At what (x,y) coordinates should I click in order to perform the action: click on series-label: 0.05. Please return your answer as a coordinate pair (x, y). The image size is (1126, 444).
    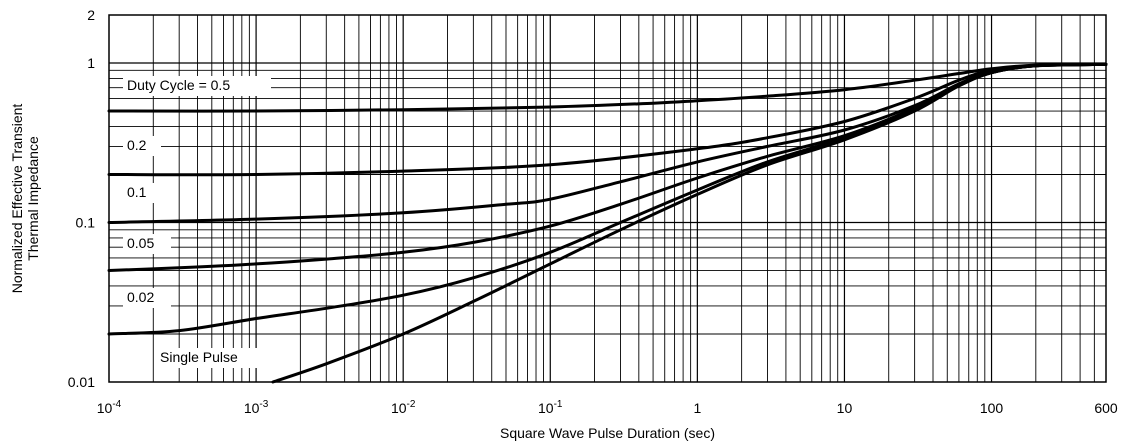
    Looking at the image, I should click on (140, 243).